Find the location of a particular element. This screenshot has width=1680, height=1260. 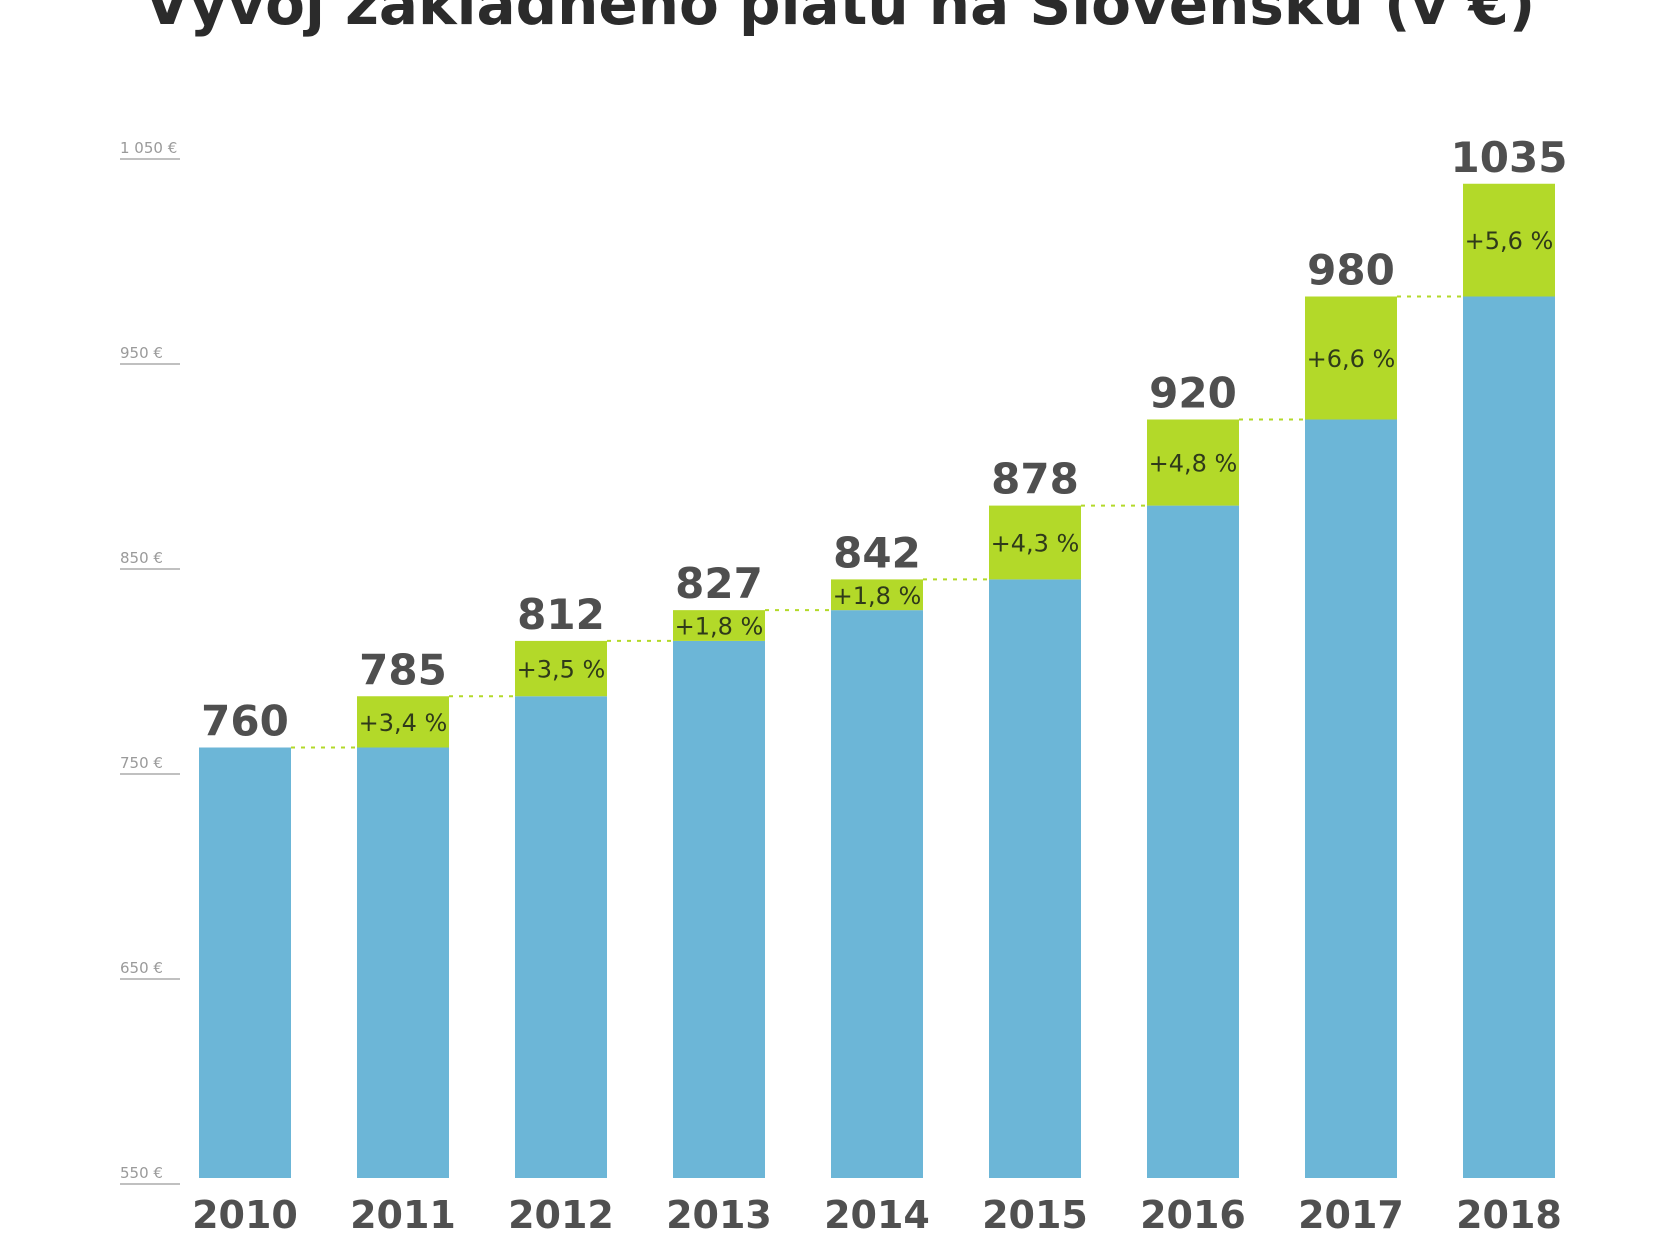

value-label: 842 is located at coordinates (877, 552).